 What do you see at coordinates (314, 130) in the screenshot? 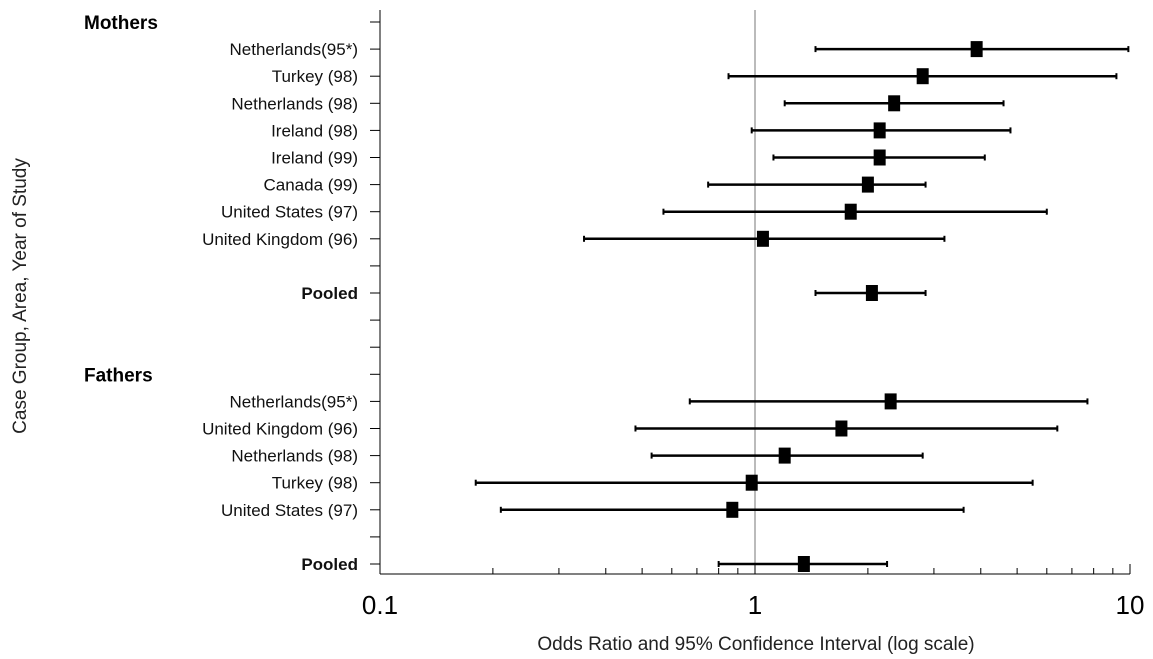
I see `study-label: Ireland (98)` at bounding box center [314, 130].